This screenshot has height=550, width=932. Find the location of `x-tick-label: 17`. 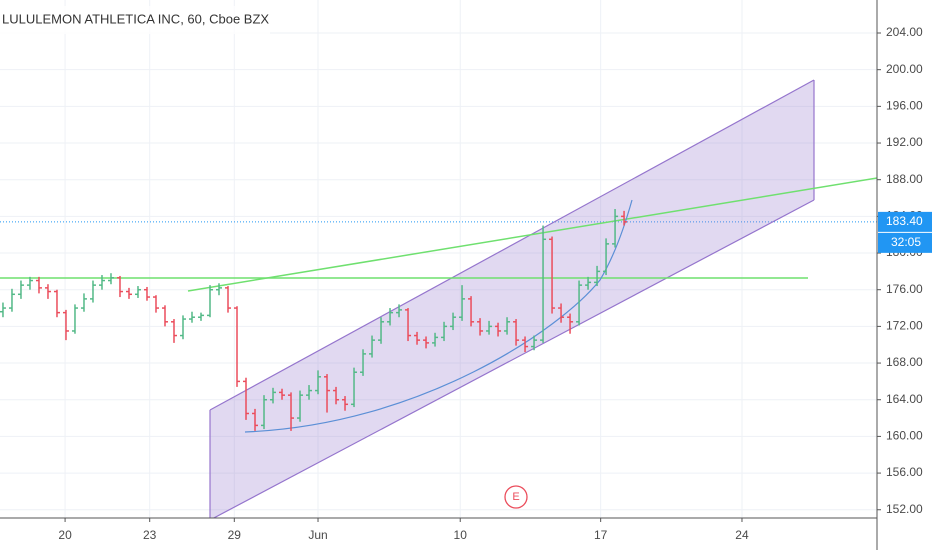

x-tick-label: 17 is located at coordinates (601, 535).